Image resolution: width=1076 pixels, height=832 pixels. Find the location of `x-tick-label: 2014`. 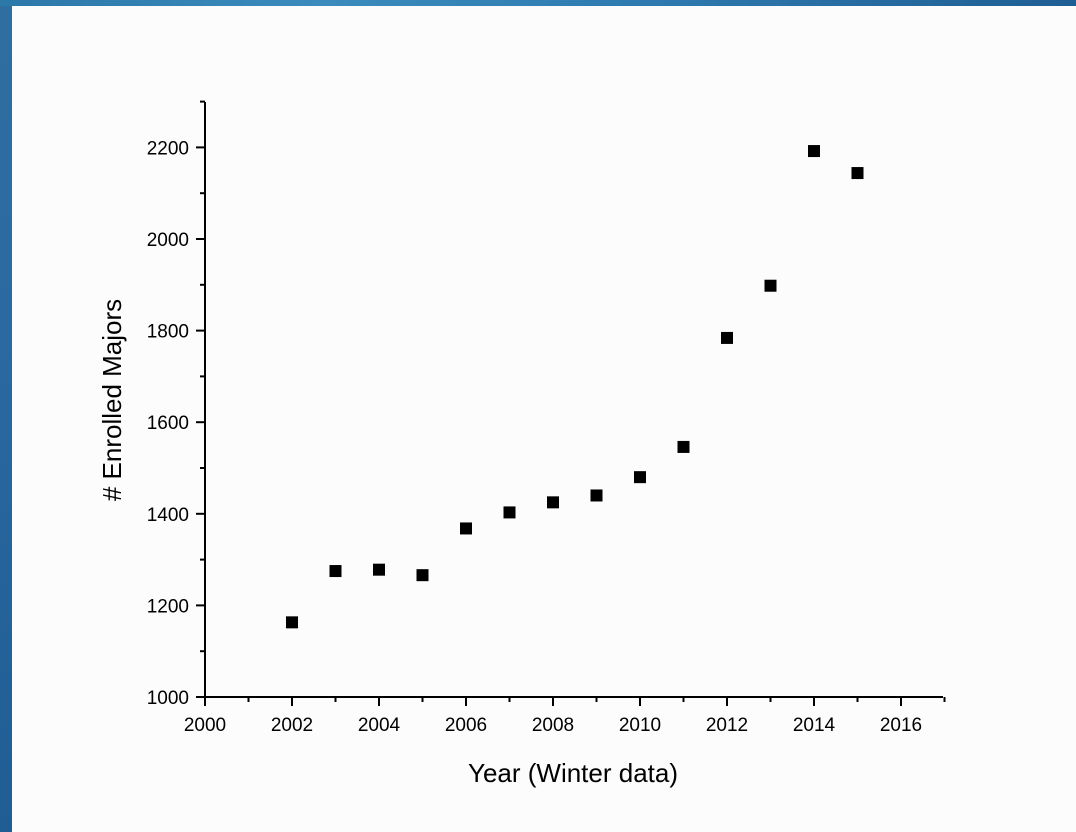

x-tick-label: 2014 is located at coordinates (814, 725).